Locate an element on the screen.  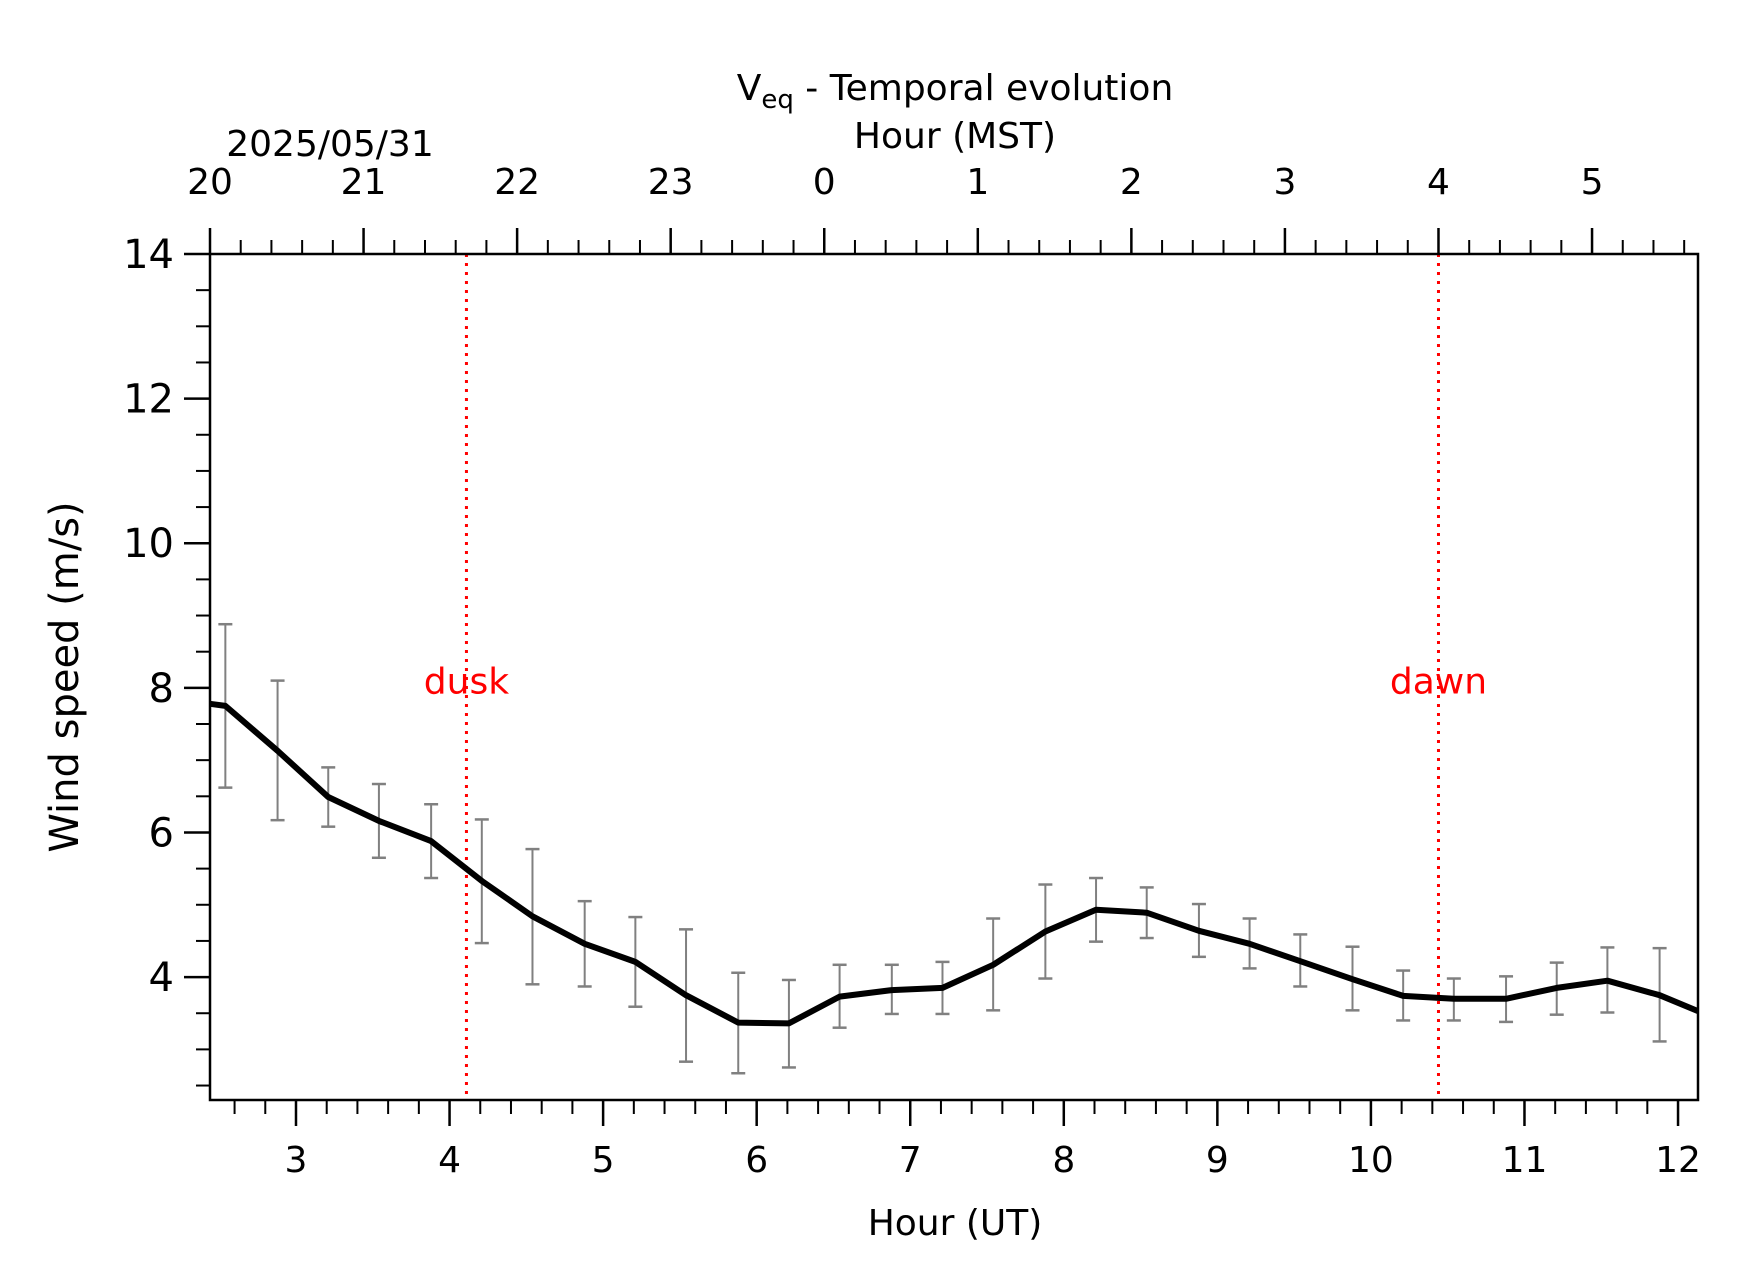
x-tick-label: 11 is located at coordinates (1525, 1160).